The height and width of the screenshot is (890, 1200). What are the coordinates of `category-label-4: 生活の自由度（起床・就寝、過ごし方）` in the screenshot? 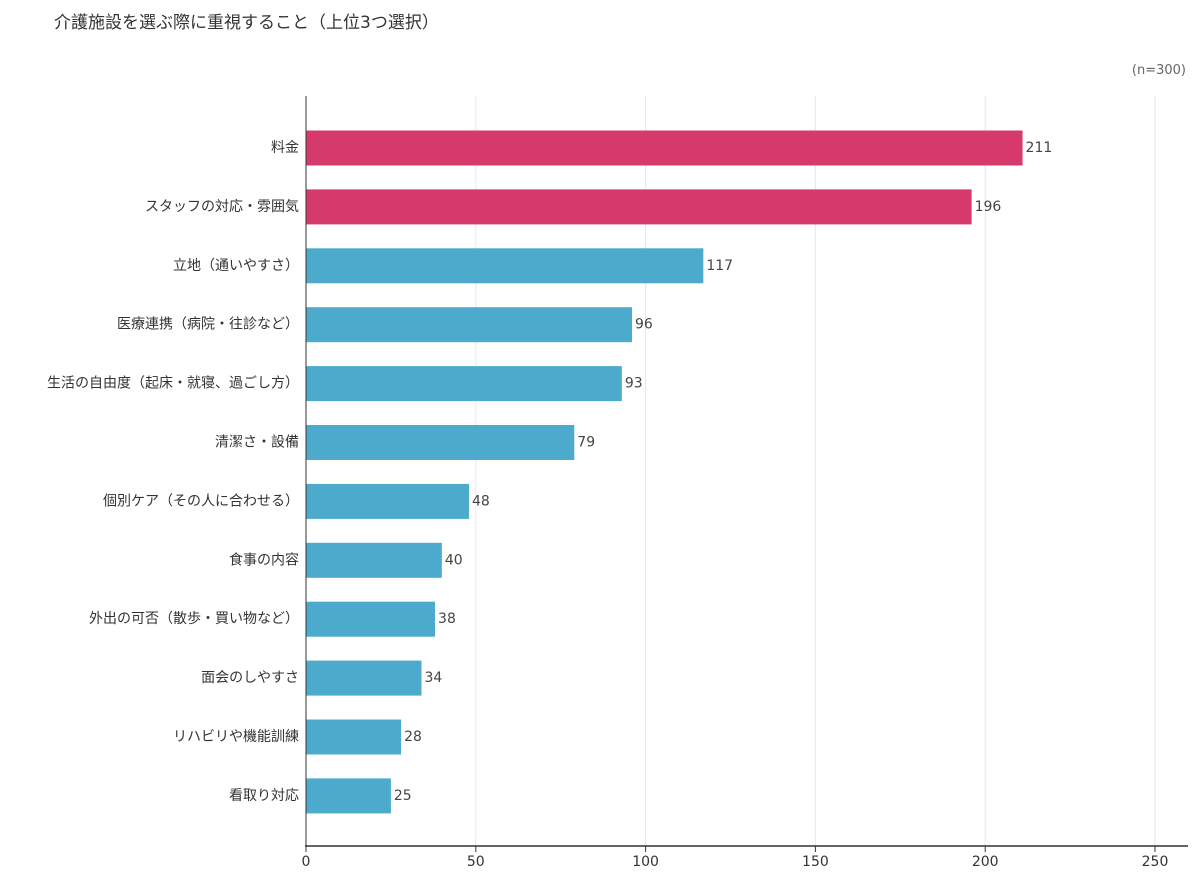 It's located at (173, 383).